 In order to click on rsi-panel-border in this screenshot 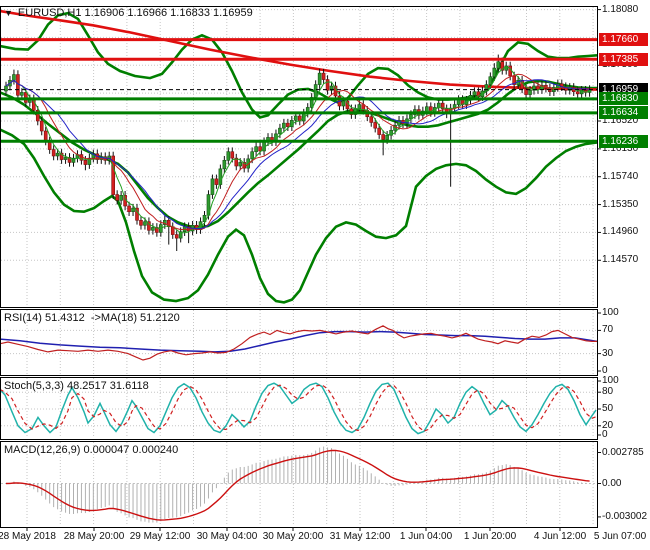, I will do `click(299, 342)`.